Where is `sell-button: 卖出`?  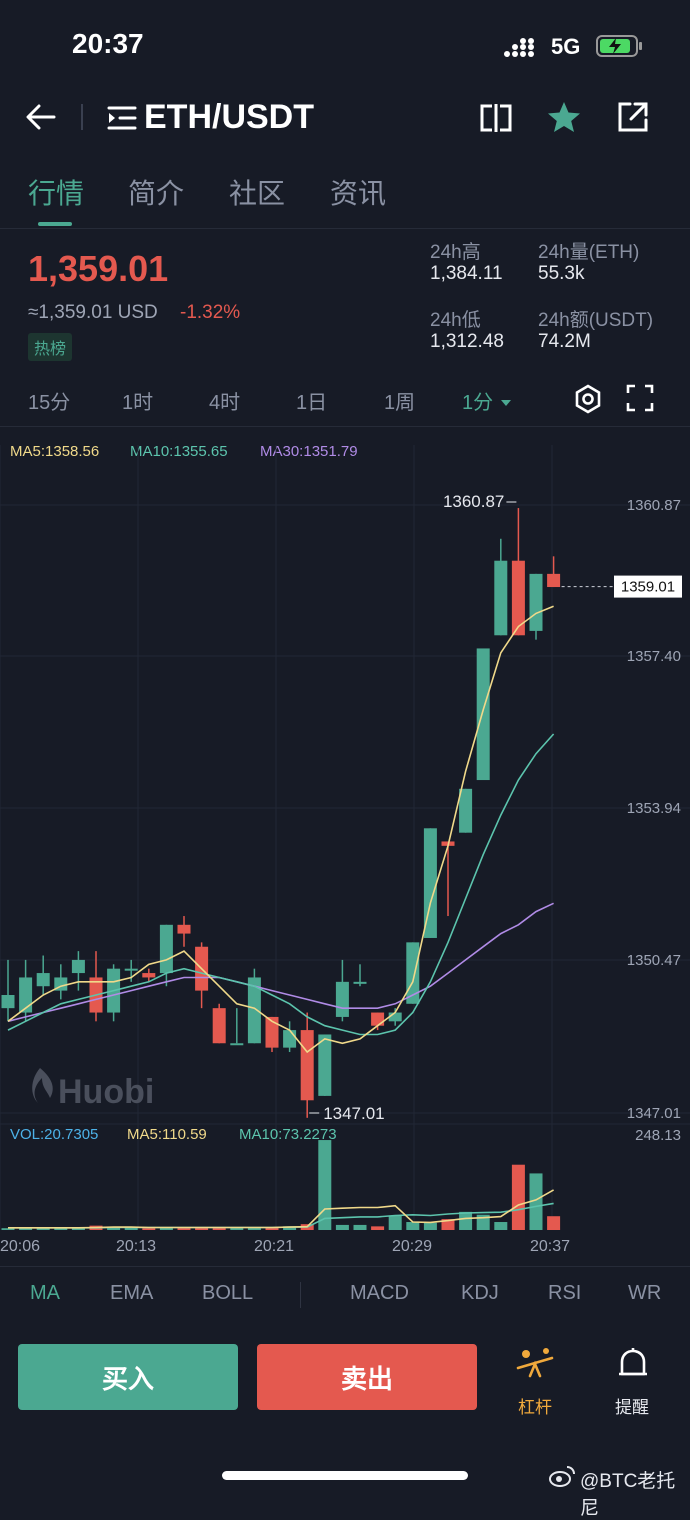 sell-button: 卖出 is located at coordinates (367, 1377).